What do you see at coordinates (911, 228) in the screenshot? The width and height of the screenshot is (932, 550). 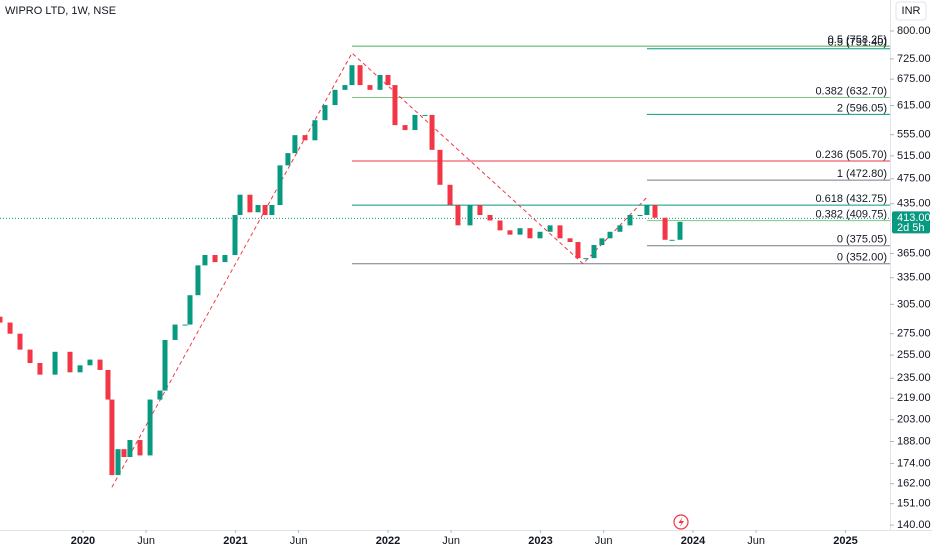 I see `countdown-label: 2d 5h` at bounding box center [911, 228].